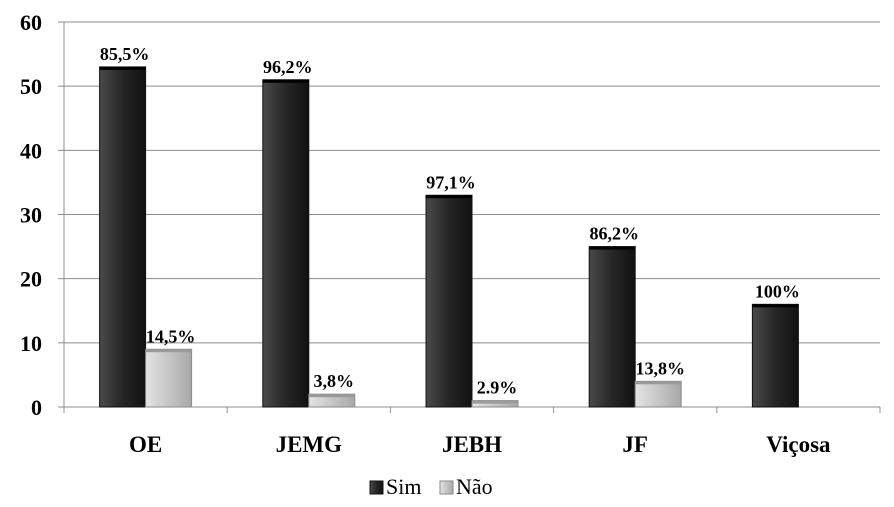 Image resolution: width=894 pixels, height=507 pixels. I want to click on data-label: 3,8%, so click(334, 381).